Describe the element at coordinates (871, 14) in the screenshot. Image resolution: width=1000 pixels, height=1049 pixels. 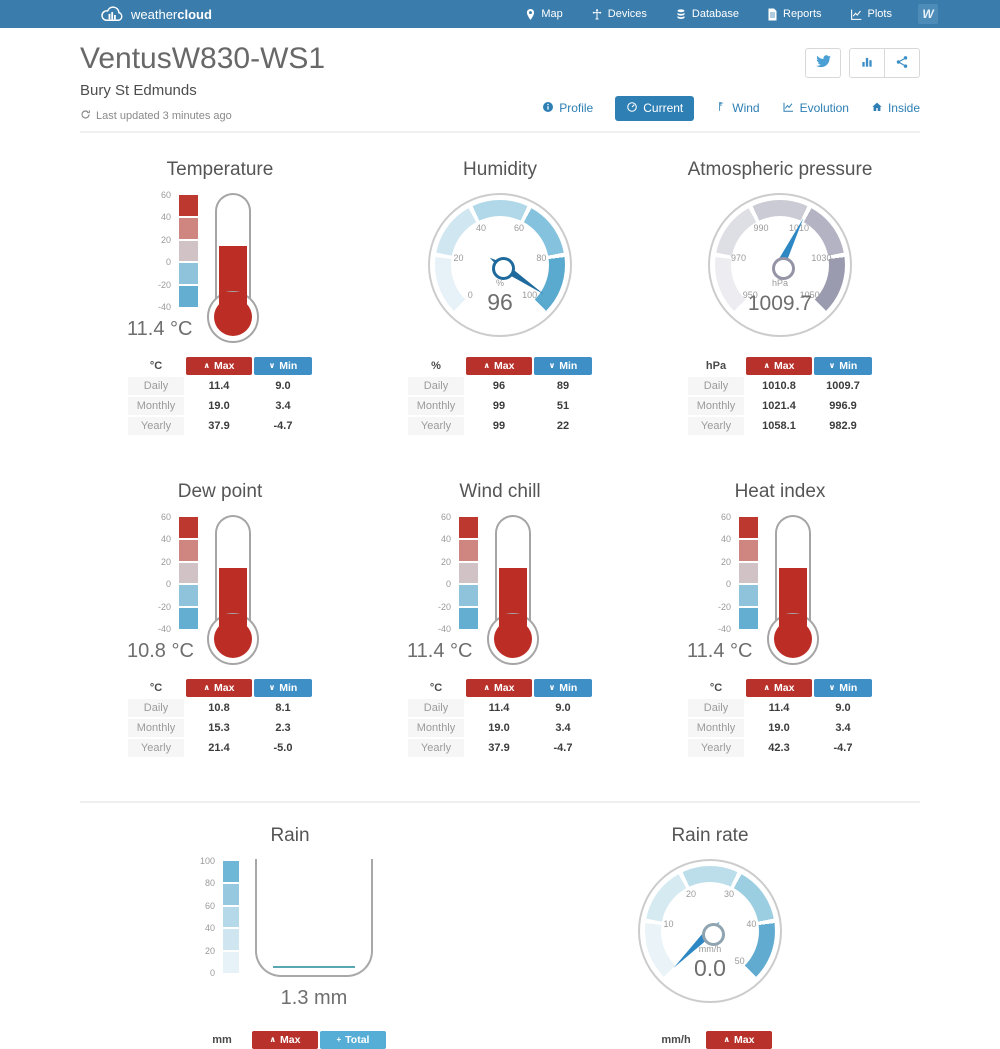
I see `nav-item-plots: Plots` at that location.